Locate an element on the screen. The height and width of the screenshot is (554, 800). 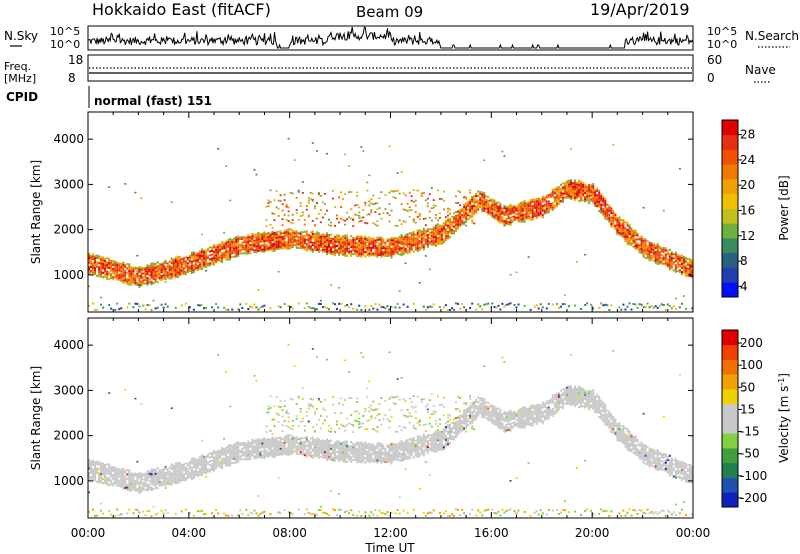
station-title: Hokkaido East (fitACF) is located at coordinates (181, 9).